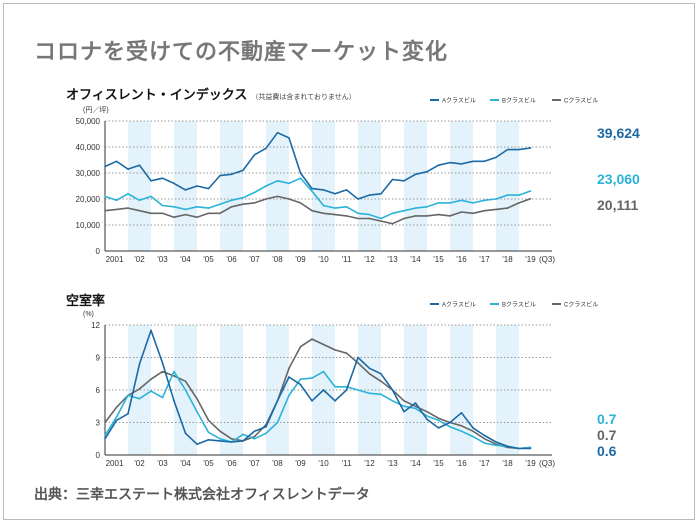 This screenshot has height=525, width=700. What do you see at coordinates (507, 259) in the screenshot?
I see `x-tick-label: '18` at bounding box center [507, 259].